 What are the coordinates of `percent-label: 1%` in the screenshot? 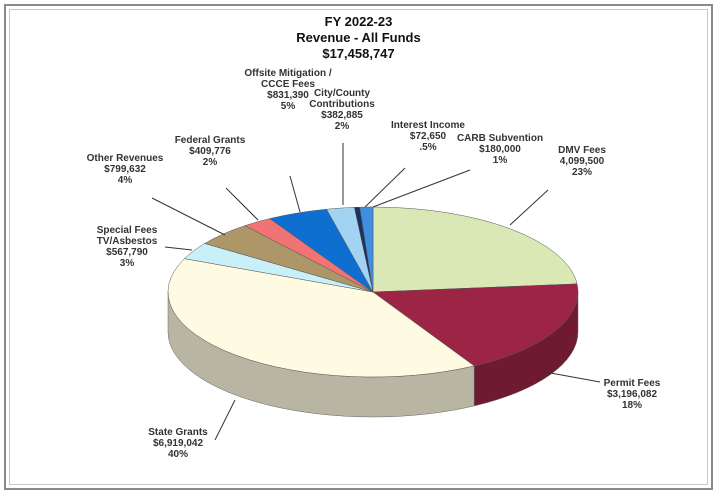 It's located at (500, 160).